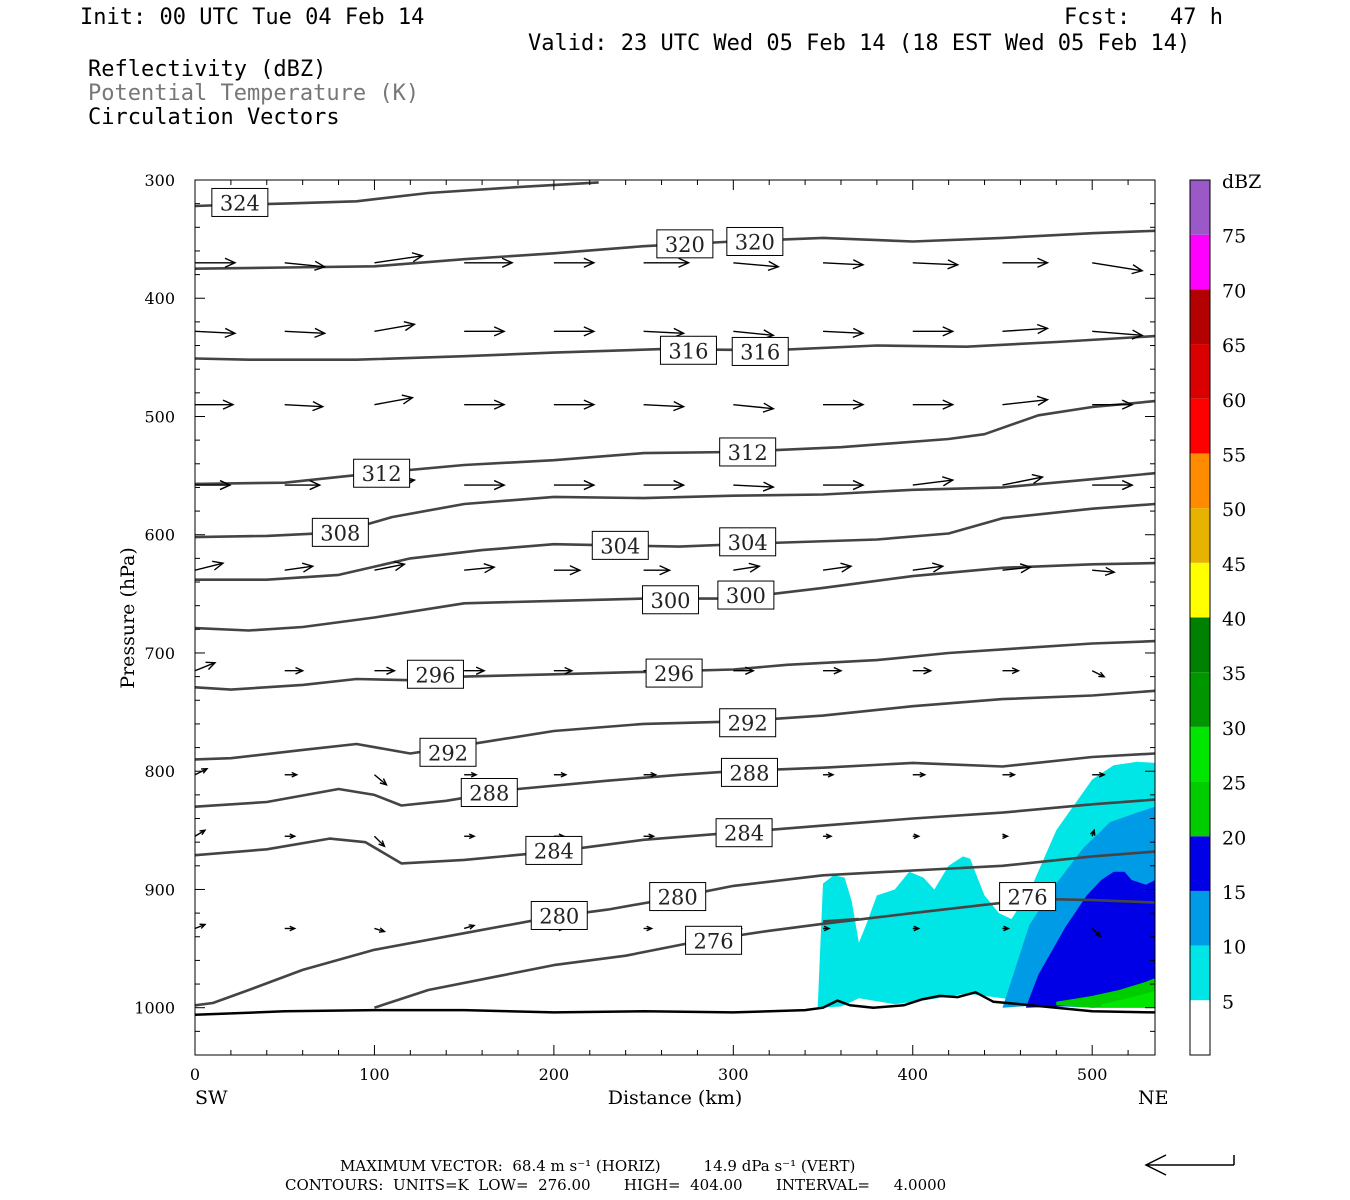 The height and width of the screenshot is (1200, 1350). What do you see at coordinates (554, 632) in the screenshot?
I see `x-tick: 200` at bounding box center [554, 632].